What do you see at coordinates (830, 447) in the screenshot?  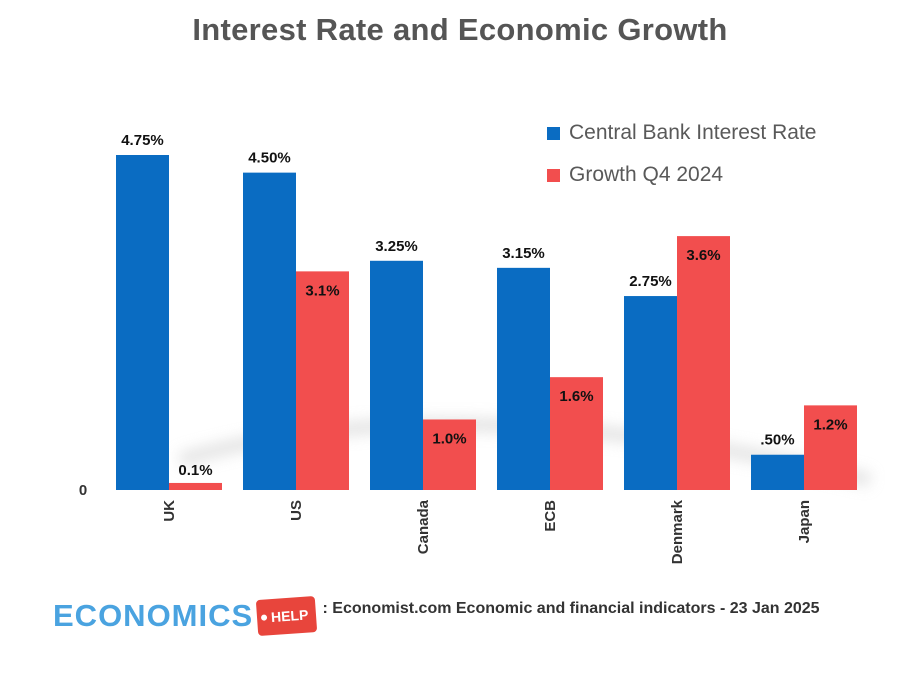 I see `growth-bar-japan` at bounding box center [830, 447].